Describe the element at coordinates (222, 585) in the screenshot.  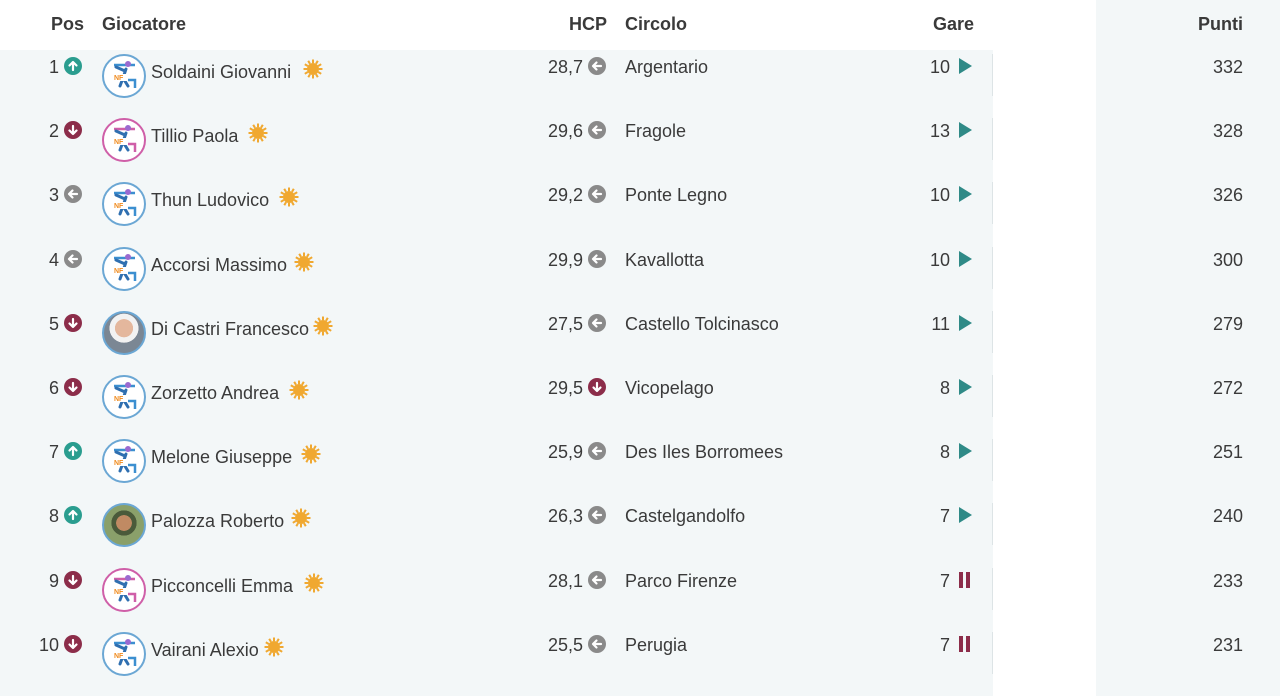
I see `player-name: Picconcelli Emma` at that location.